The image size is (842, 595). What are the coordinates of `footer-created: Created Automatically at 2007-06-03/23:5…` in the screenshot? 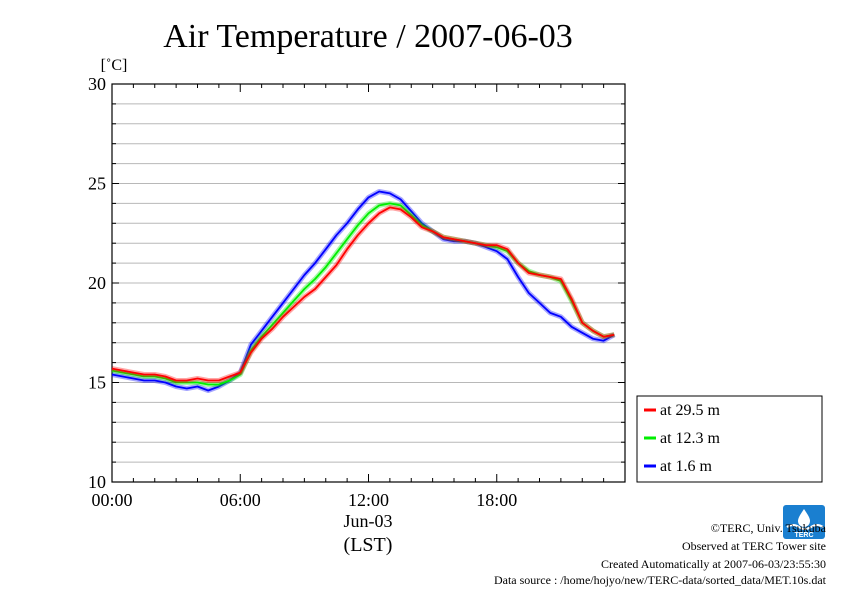 It's located at (713, 564).